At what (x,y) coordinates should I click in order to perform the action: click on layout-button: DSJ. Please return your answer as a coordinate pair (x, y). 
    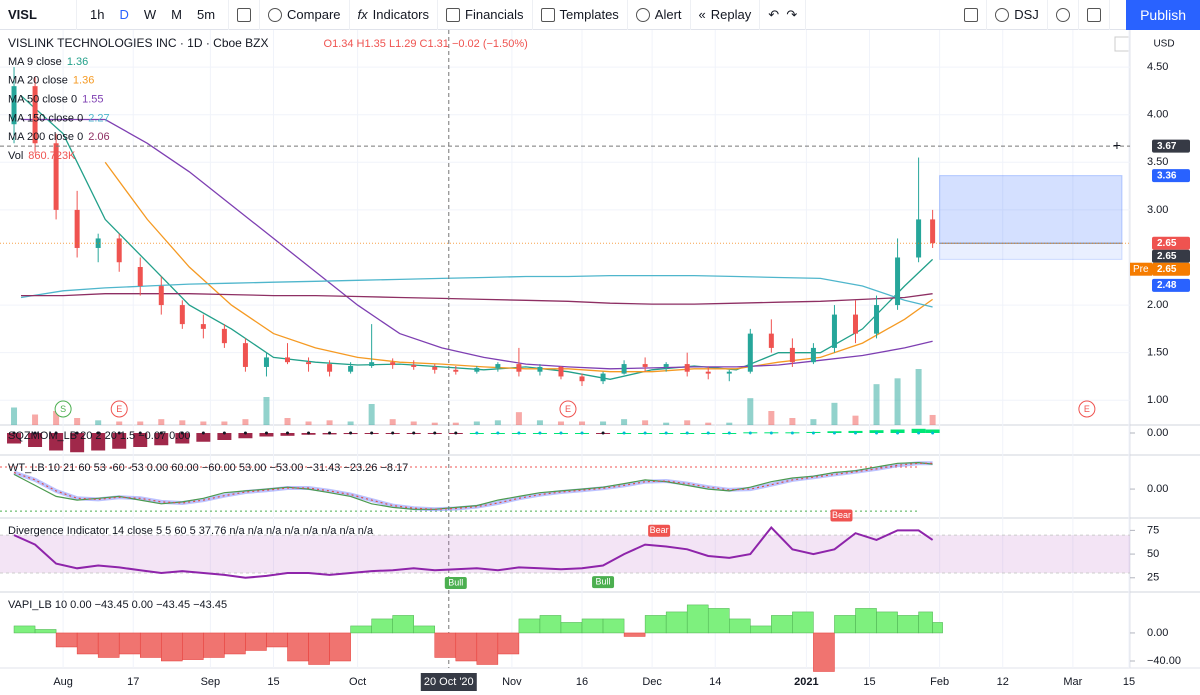
    Looking at the image, I should click on (1017, 15).